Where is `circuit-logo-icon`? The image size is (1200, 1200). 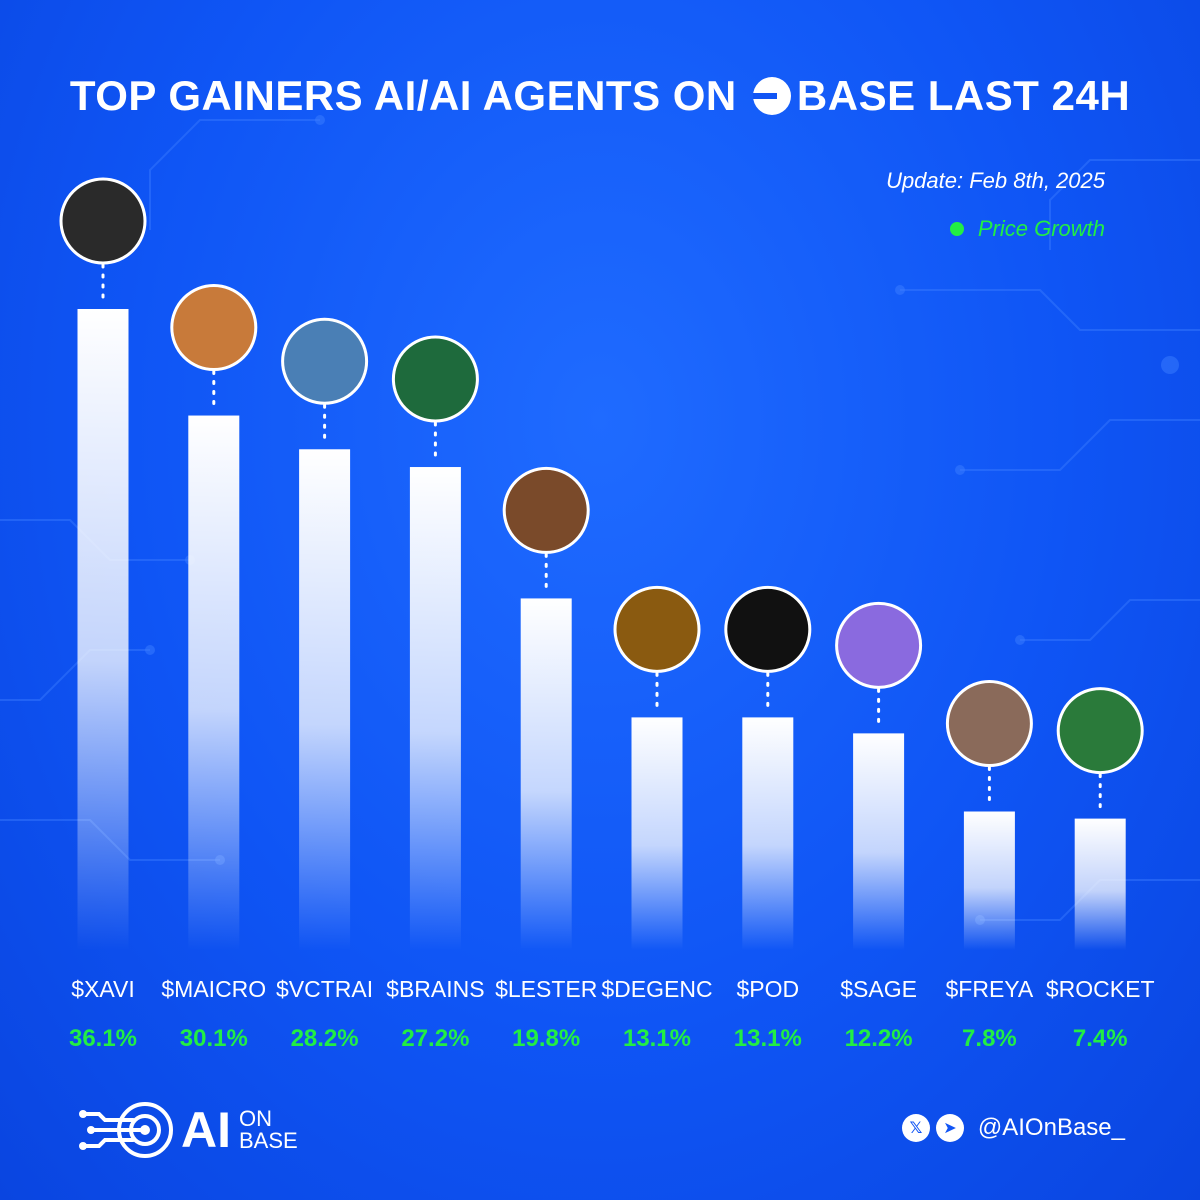
circuit-logo-icon is located at coordinates (126, 1130).